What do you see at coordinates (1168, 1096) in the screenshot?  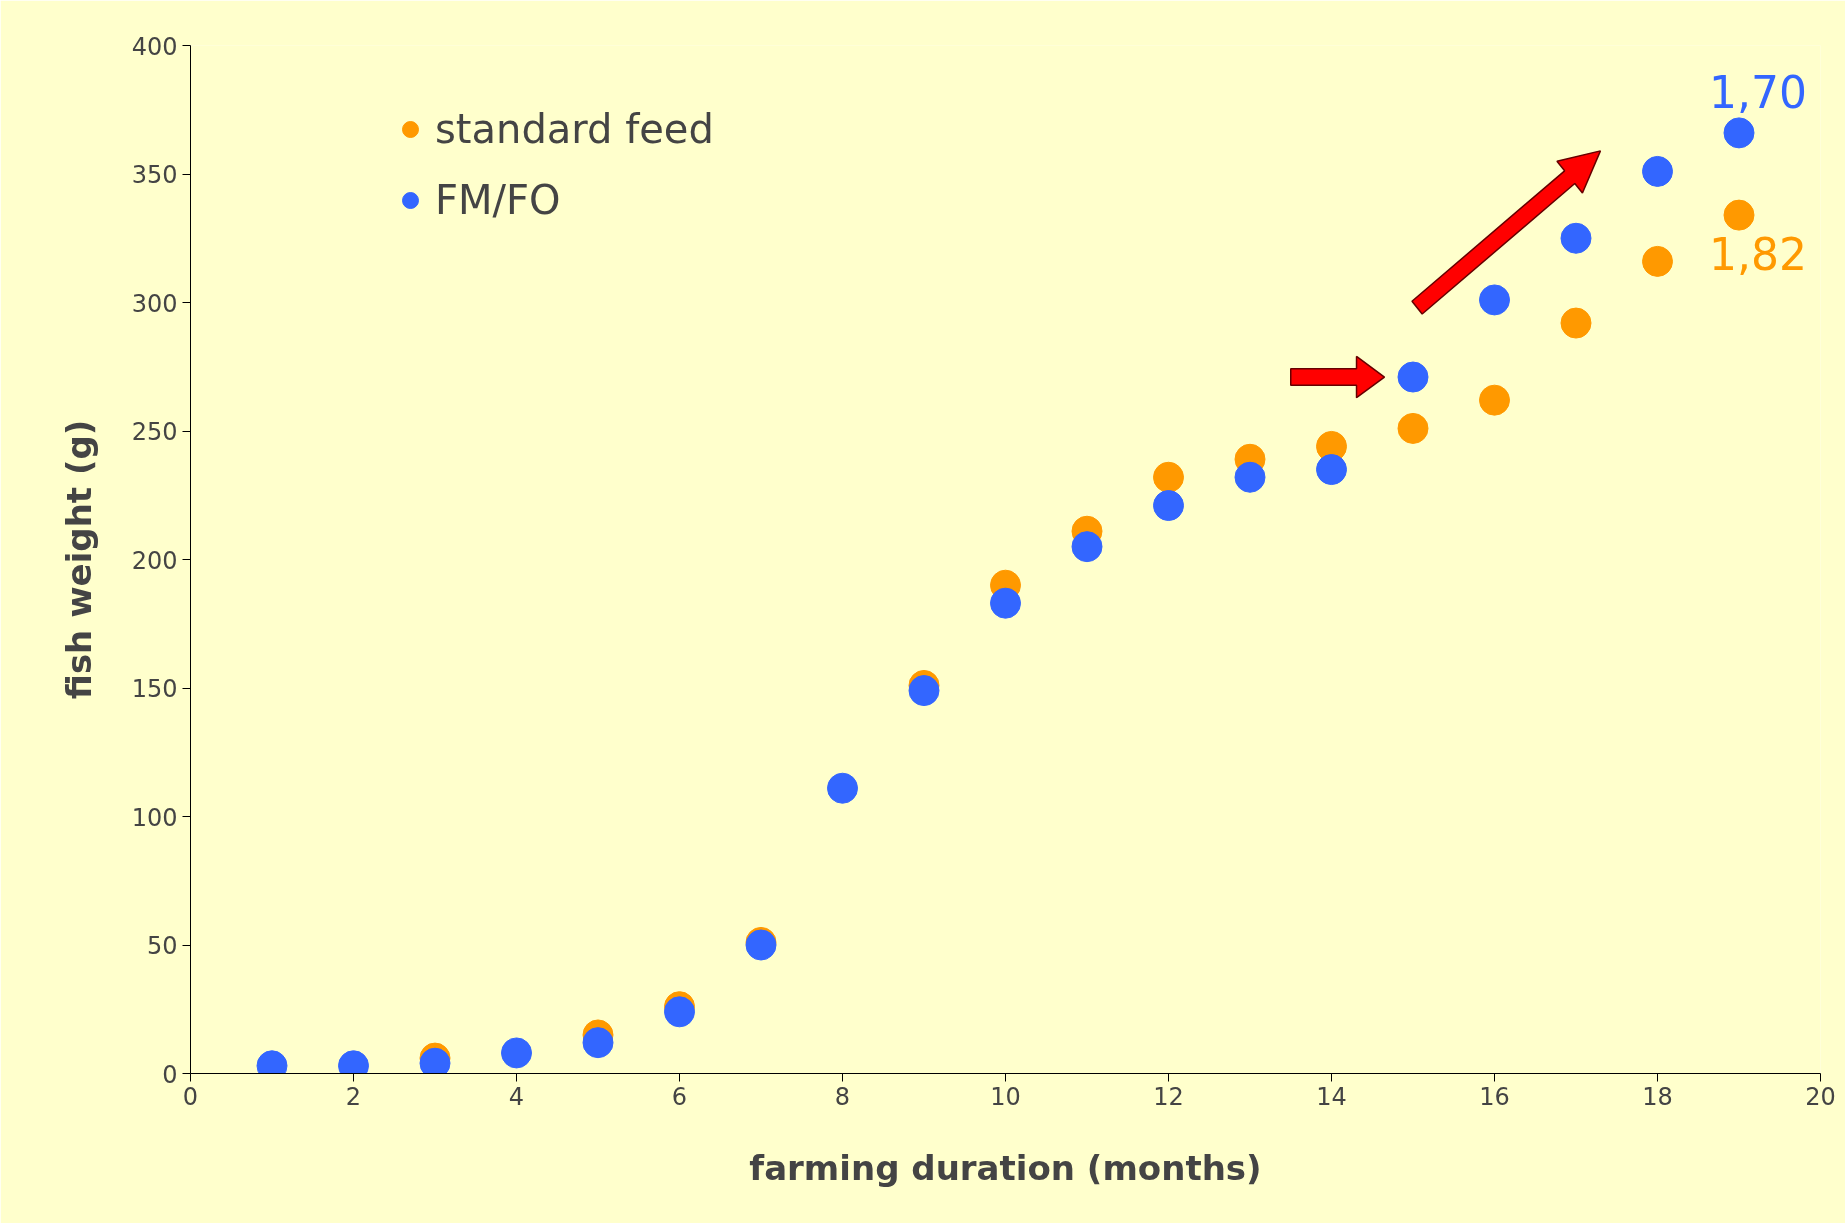 I see `x-tick-label: 12` at bounding box center [1168, 1096].